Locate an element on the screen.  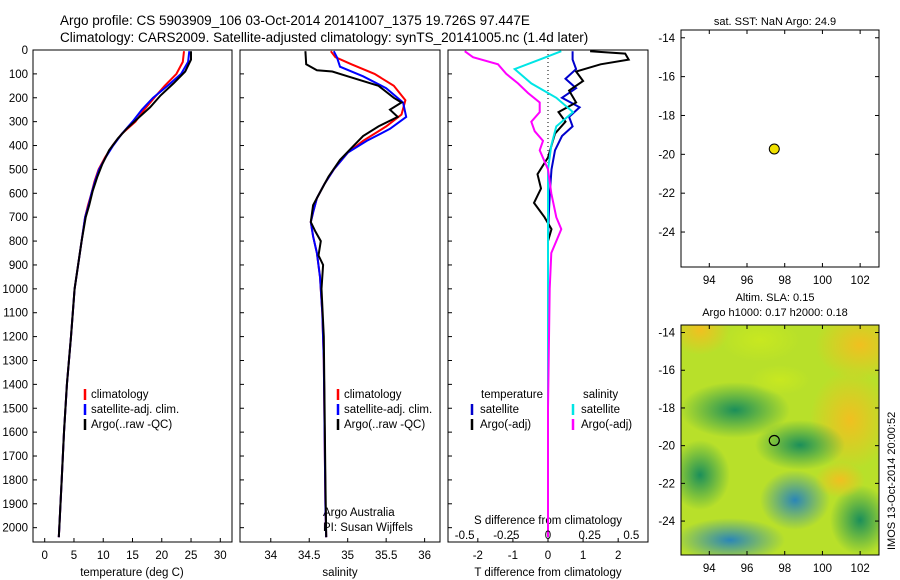
x-tick-label: 34 is located at coordinates (270, 556).